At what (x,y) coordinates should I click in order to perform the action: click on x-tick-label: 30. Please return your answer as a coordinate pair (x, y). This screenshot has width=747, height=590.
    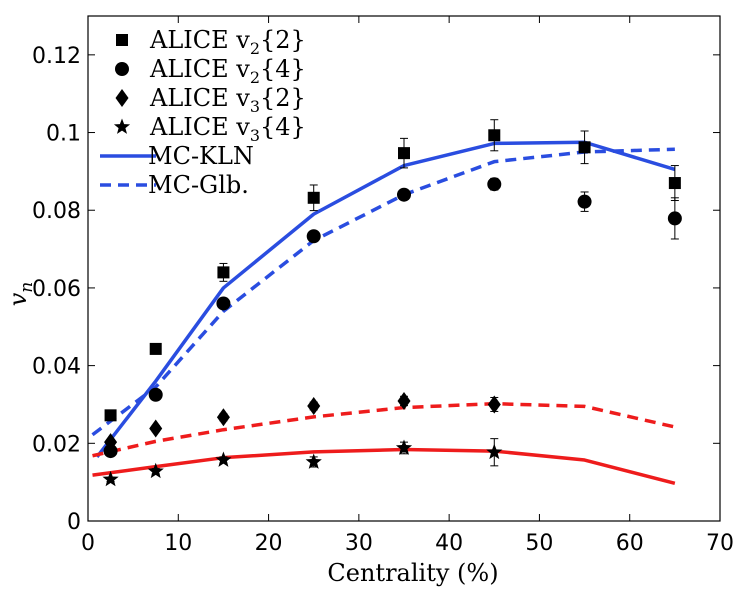
    Looking at the image, I should click on (359, 543).